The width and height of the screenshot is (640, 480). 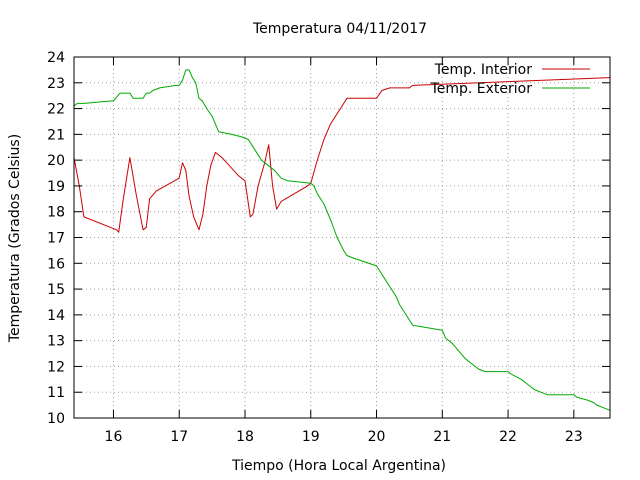 I want to click on x-tick-labels: 16 17 18 19 20 21 22 23, so click(x=344, y=437).